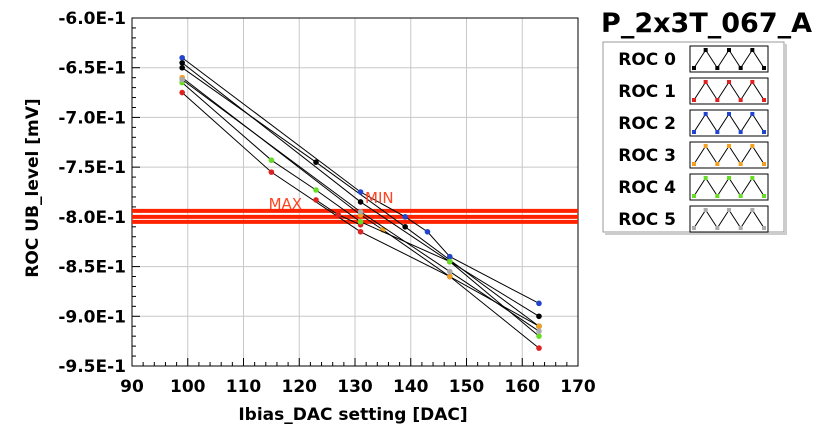 The height and width of the screenshot is (430, 824). What do you see at coordinates (647, 188) in the screenshot?
I see `legend-label: ROC 4` at bounding box center [647, 188].